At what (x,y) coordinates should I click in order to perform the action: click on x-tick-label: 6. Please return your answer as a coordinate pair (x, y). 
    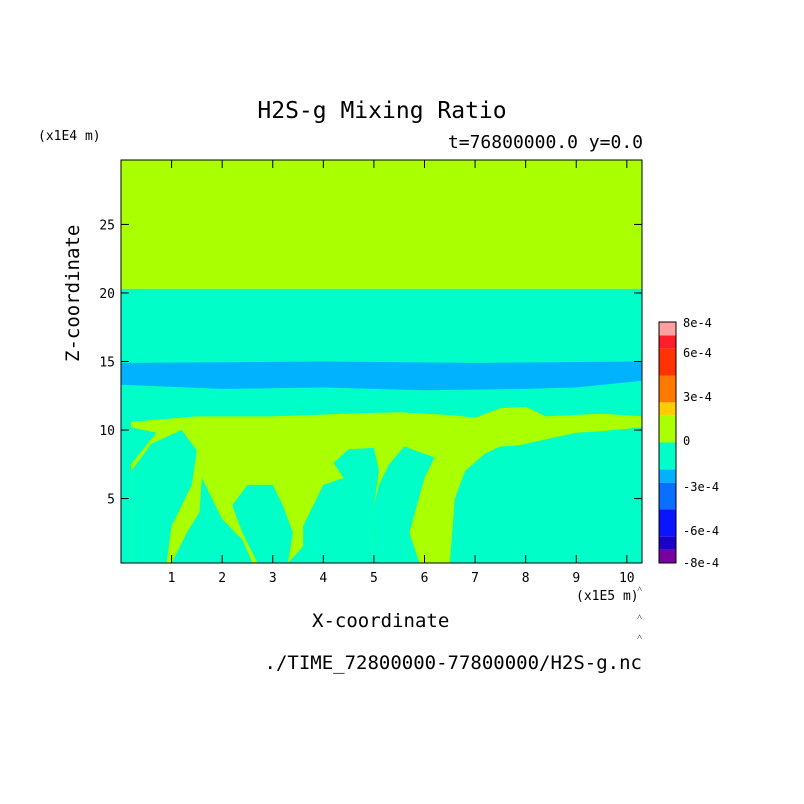
    Looking at the image, I should click on (425, 578).